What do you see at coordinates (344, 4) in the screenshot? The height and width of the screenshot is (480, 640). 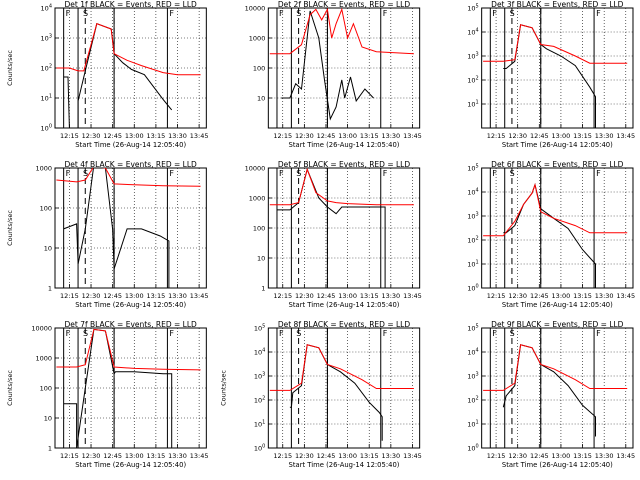 I see `chart-title: Det 2f BLACK = Events, RED = LLD` at bounding box center [344, 4].